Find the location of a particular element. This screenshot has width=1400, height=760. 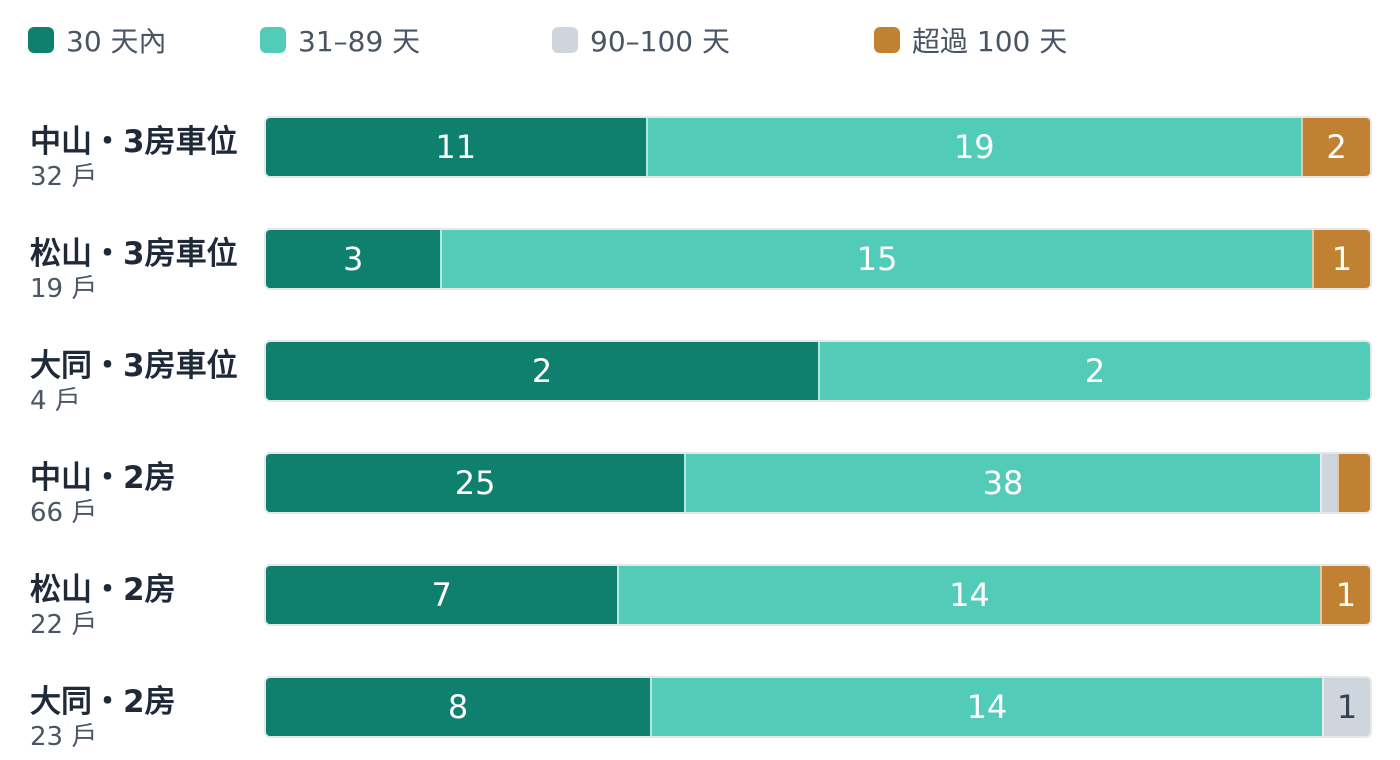

segment-value-label: 38 is located at coordinates (1003, 483).